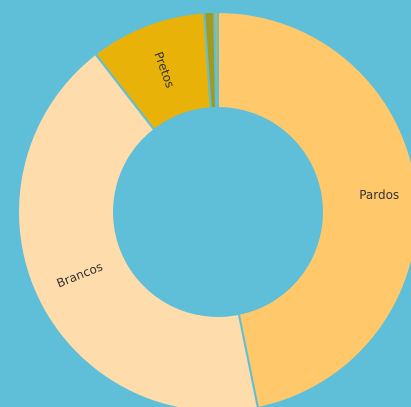 This screenshot has width=411, height=407. Describe the element at coordinates (216, 60) in the screenshot. I see `slice` at that location.